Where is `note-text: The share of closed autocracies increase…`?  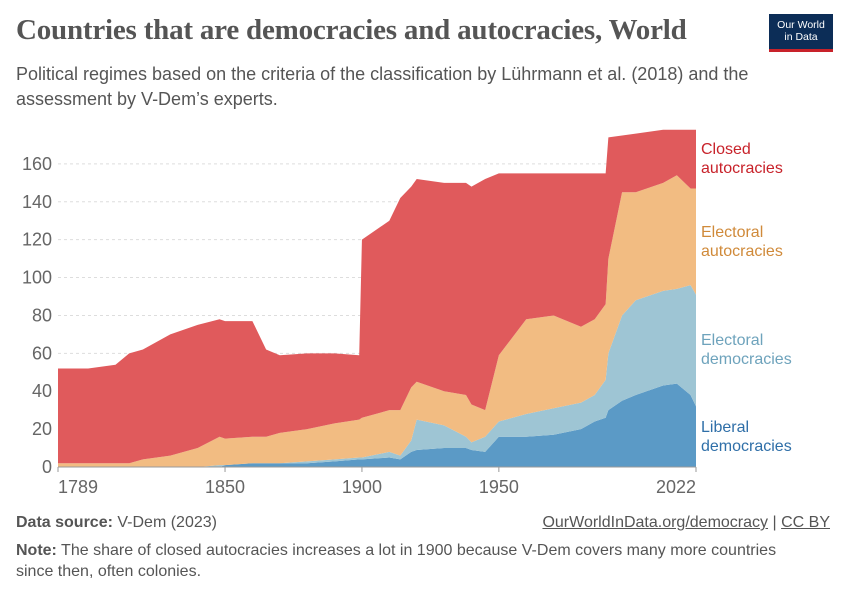
note-text: The share of closed autocracies increase… is located at coordinates (396, 561).